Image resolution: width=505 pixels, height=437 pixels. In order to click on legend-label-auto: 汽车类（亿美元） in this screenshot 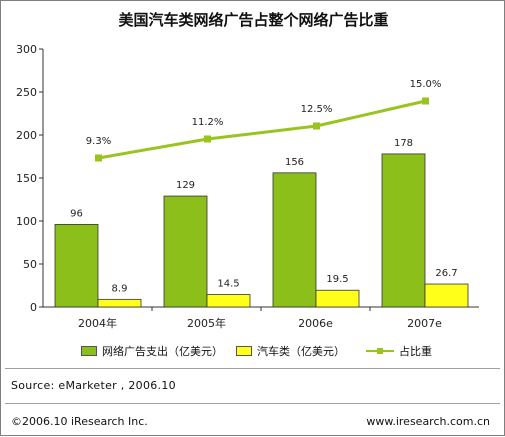, I will do `click(301, 351)`.